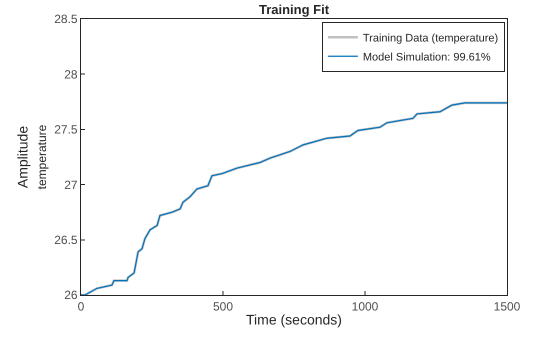 Image resolution: width=560 pixels, height=337 pixels. I want to click on y-tick-label: 27.5, so click(66, 129).